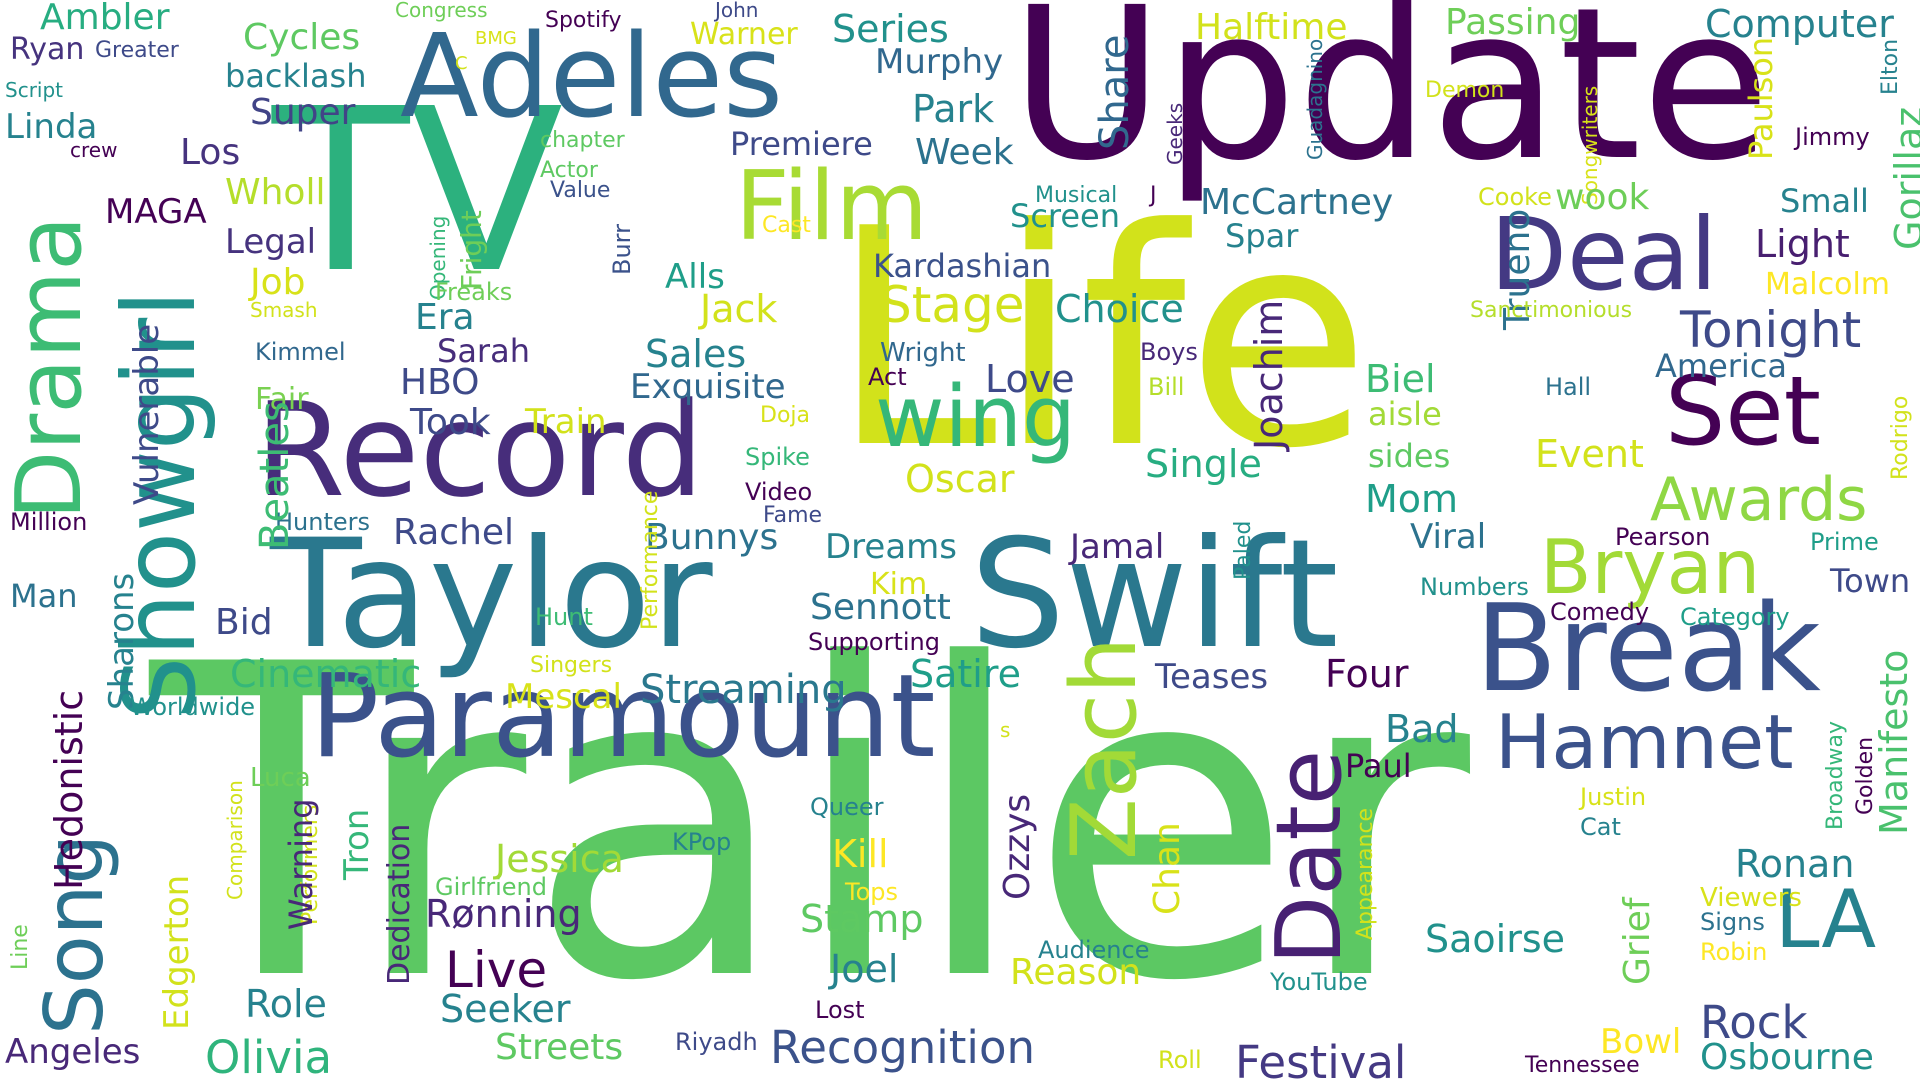 The image size is (1920, 1080). What do you see at coordinates (1551, 310) in the screenshot?
I see `cloud-word: Sanctimonious` at bounding box center [1551, 310].